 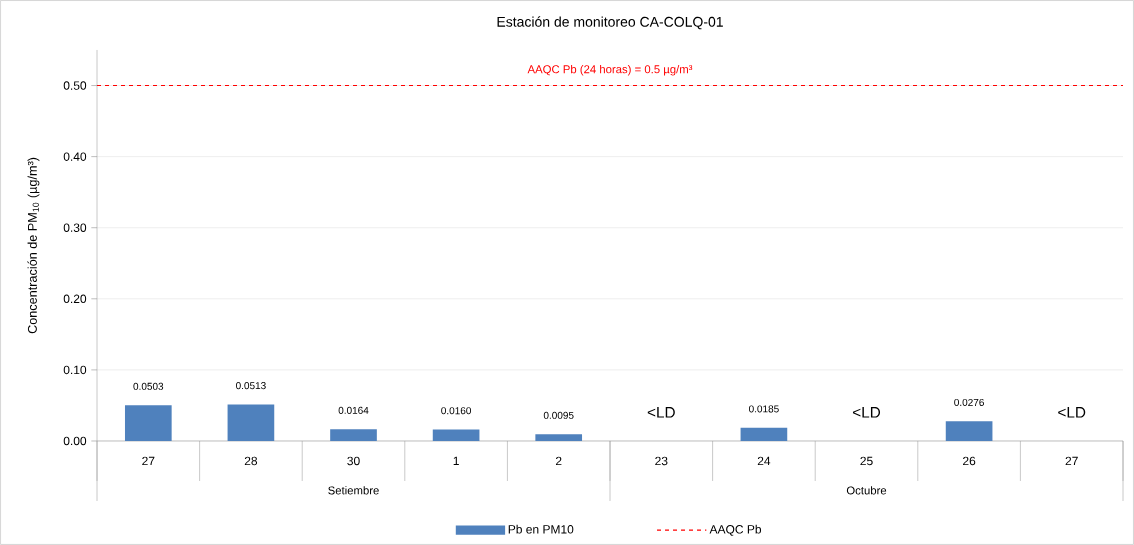 What do you see at coordinates (75, 227) in the screenshot?
I see `y-tick-label: 0.30` at bounding box center [75, 227].